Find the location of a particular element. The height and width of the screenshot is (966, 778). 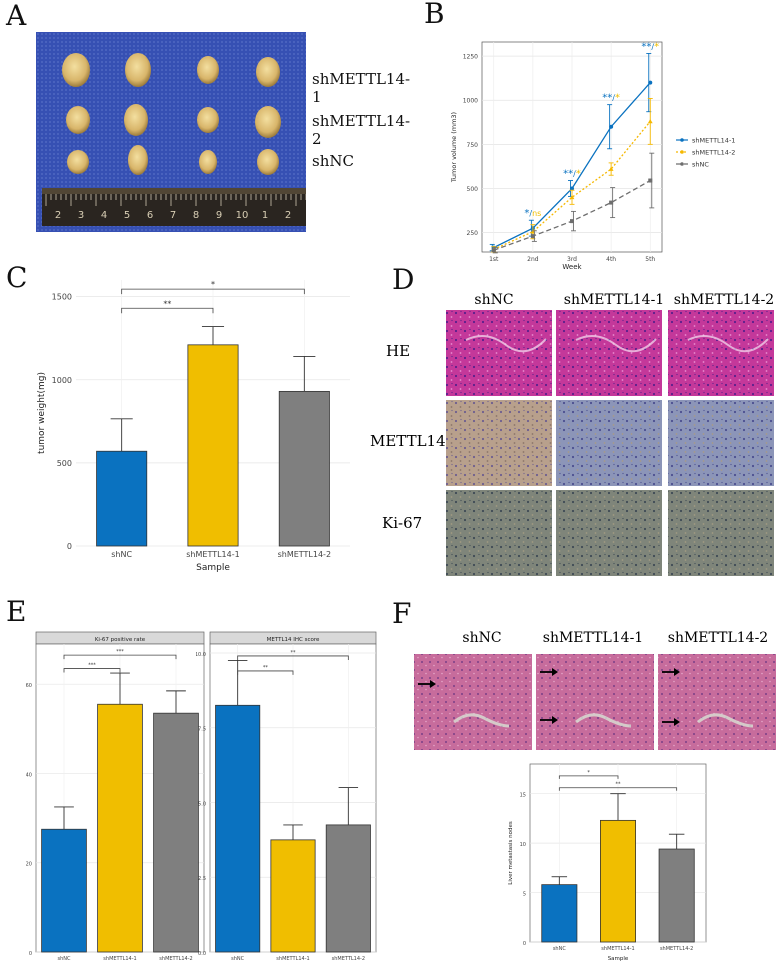

ruler-number: 3 is located at coordinates (81, 215).